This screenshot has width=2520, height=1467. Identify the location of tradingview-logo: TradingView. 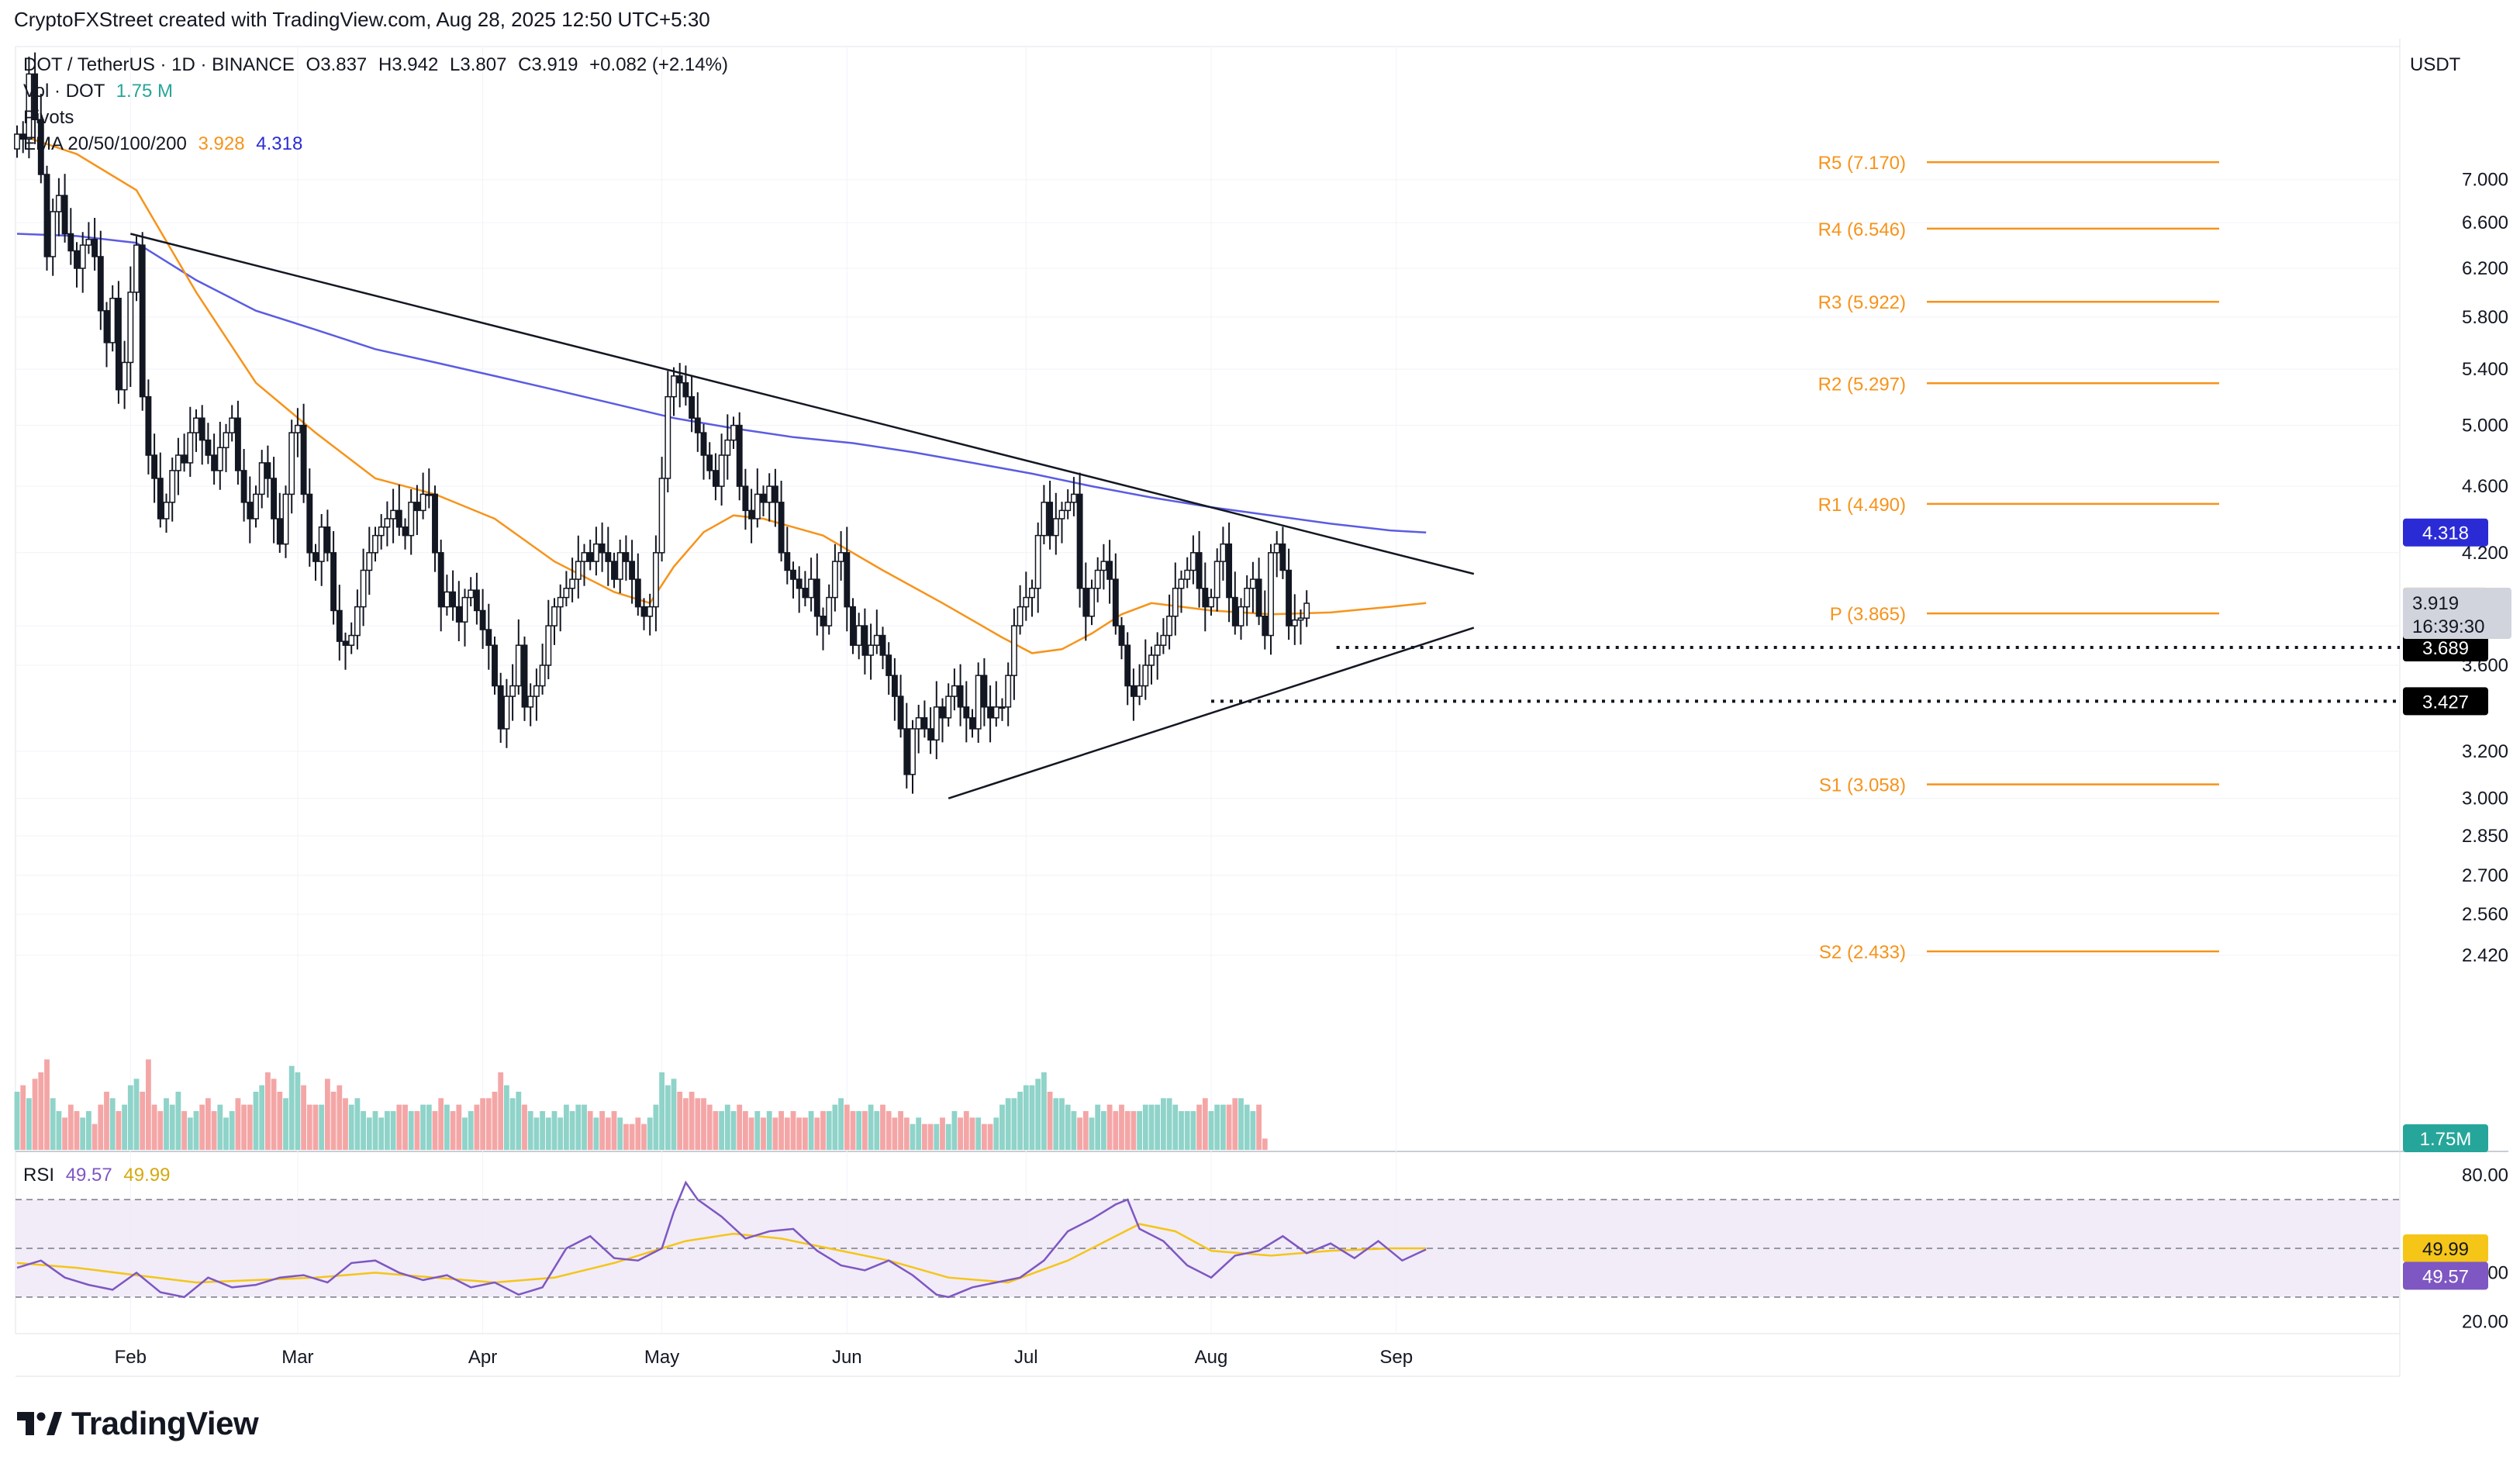
(138, 1423).